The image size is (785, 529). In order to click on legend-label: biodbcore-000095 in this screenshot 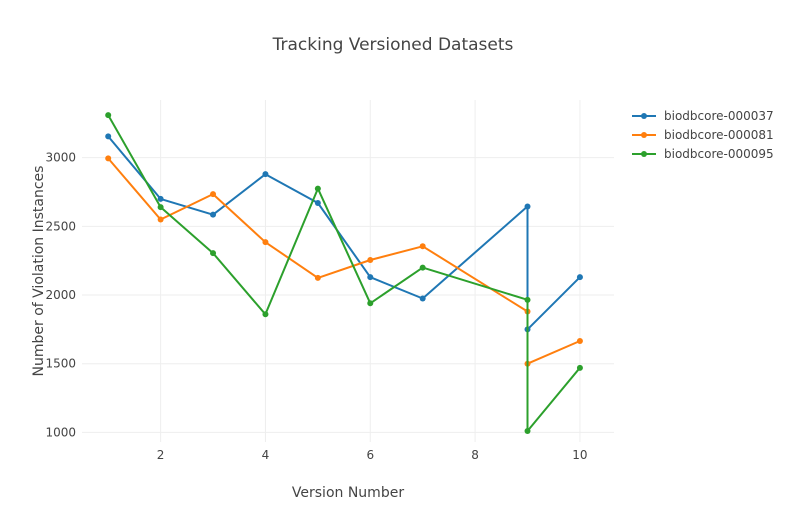, I will do `click(719, 154)`.